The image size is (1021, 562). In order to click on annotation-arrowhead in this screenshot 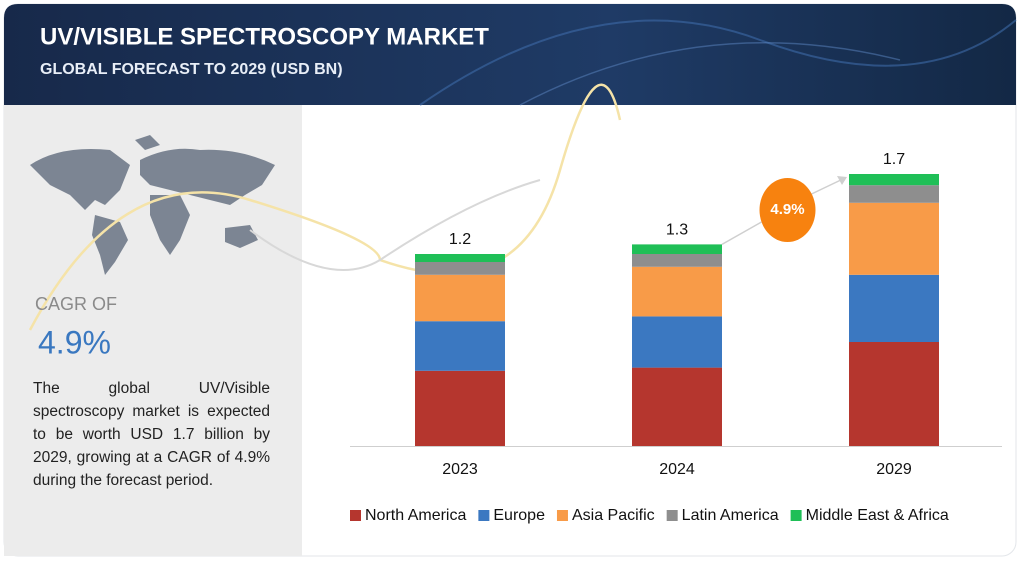, I will do `click(842, 180)`.